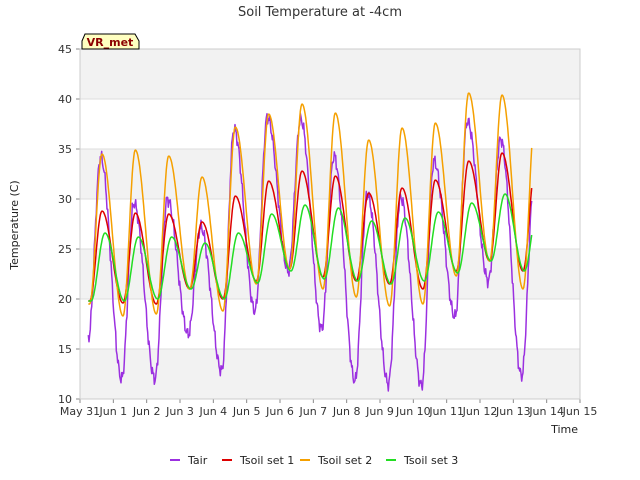 This screenshot has width=640, height=480. I want to click on legend-item: Tair, so click(189, 460).